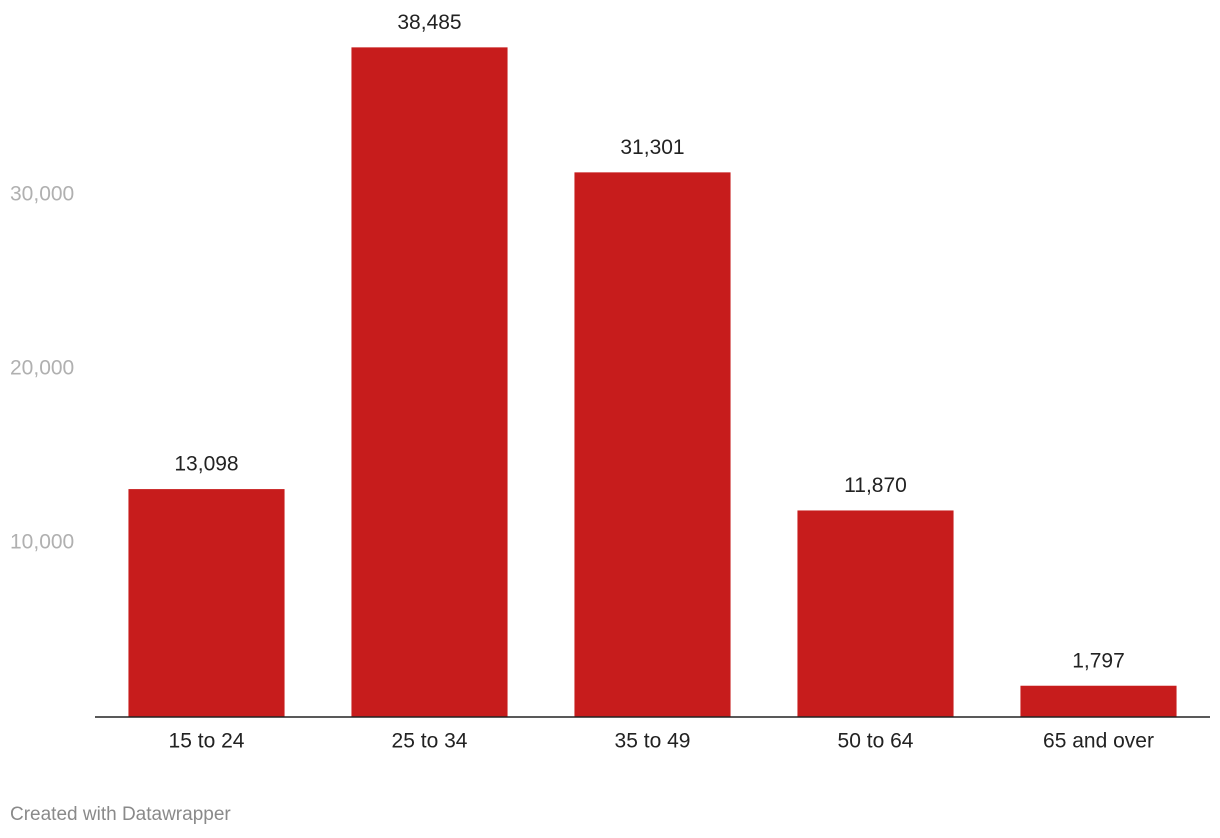 This screenshot has height=838, width=1220. Describe the element at coordinates (42, 542) in the screenshot. I see `y-tick-label: 10,000` at that location.